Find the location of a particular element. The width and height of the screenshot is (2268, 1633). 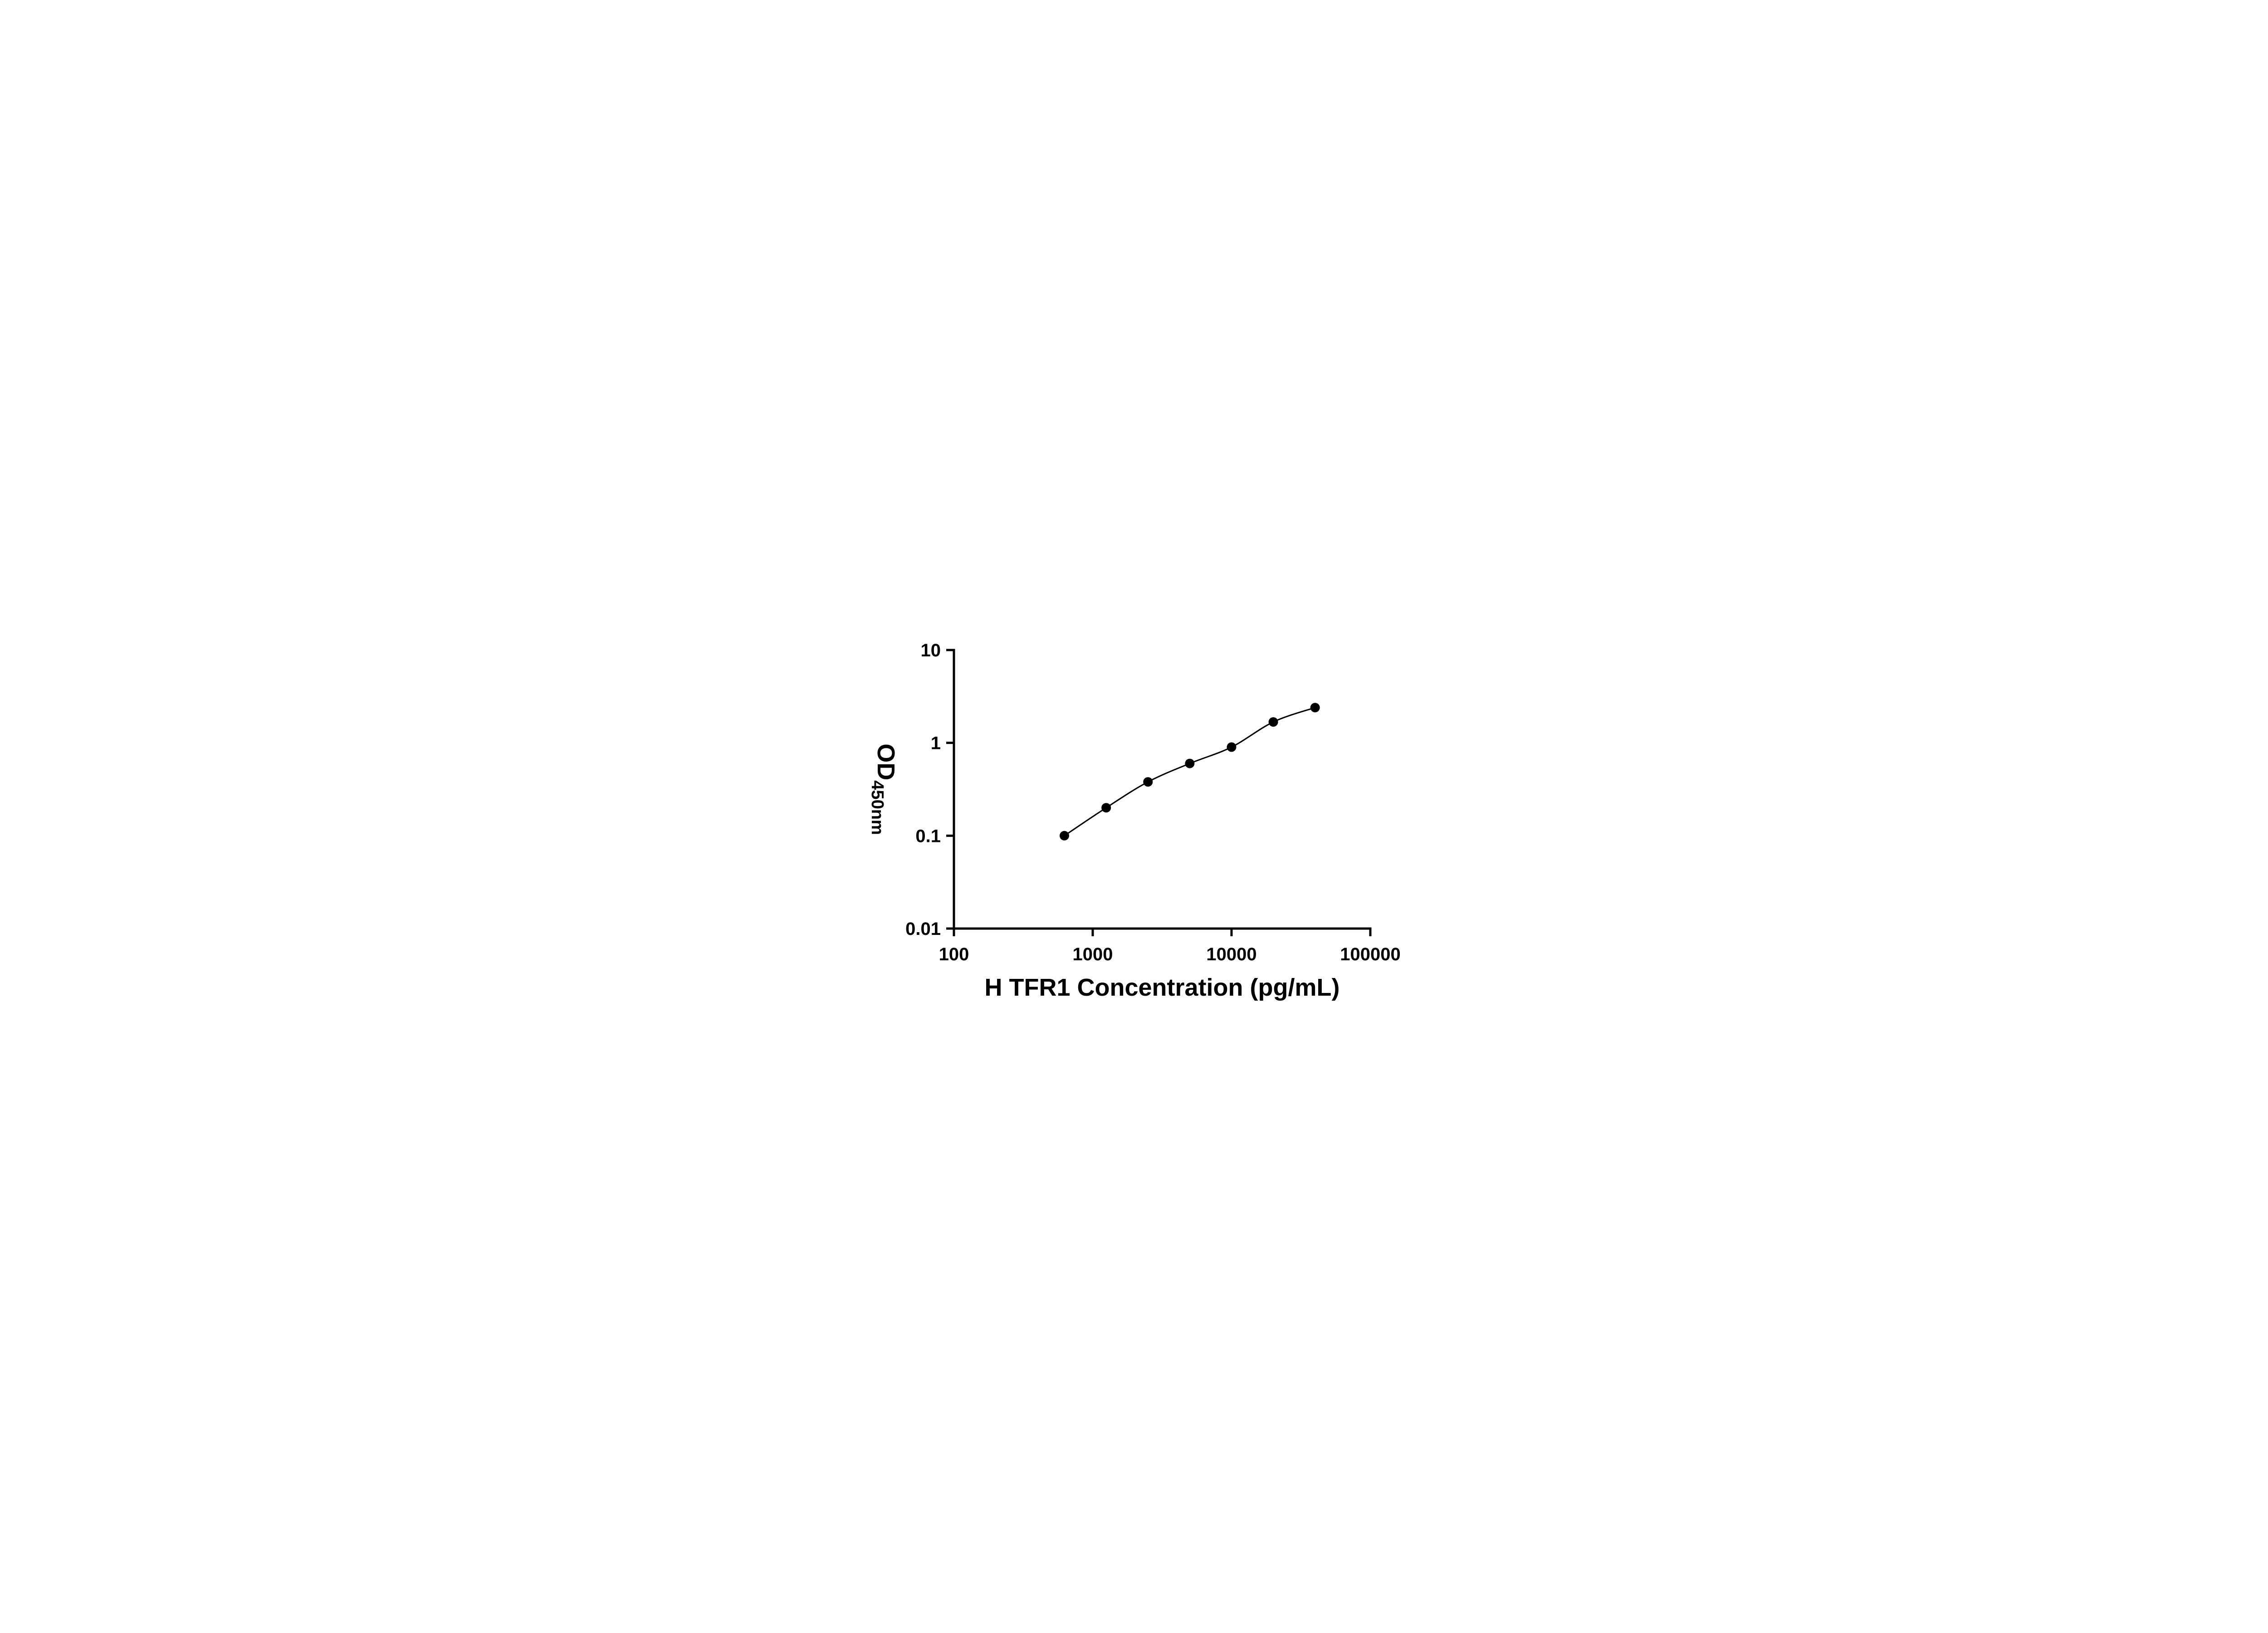

axes is located at coordinates (1162, 789).